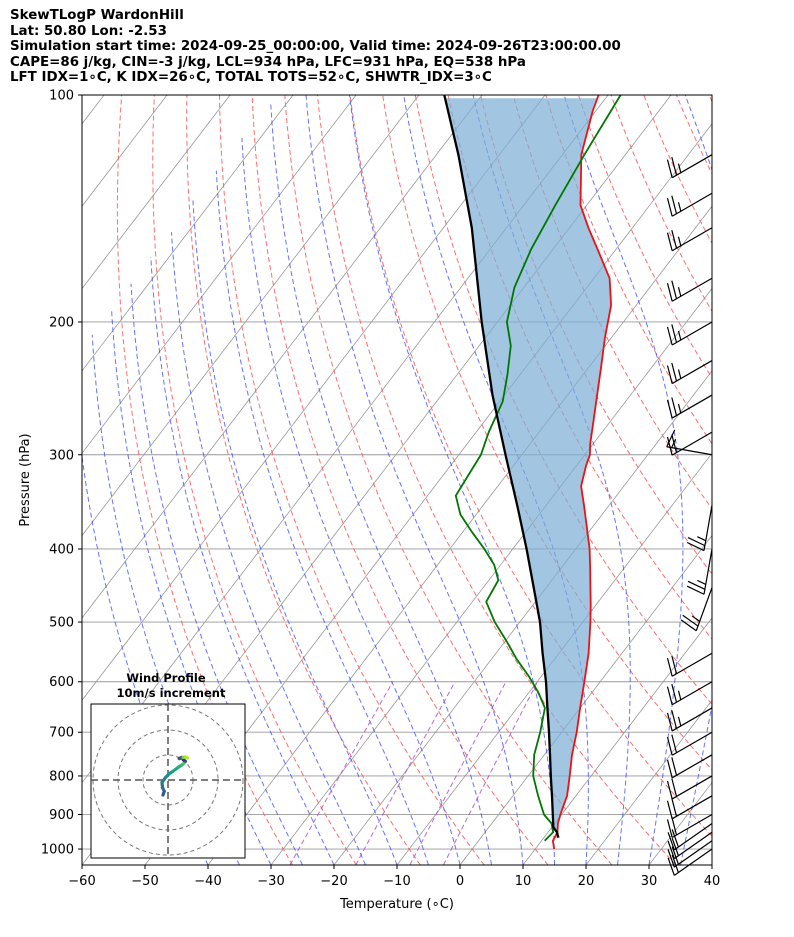 Image resolution: width=794 pixels, height=937 pixels. What do you see at coordinates (61, 322) in the screenshot?
I see `y-tick-label: 200` at bounding box center [61, 322].